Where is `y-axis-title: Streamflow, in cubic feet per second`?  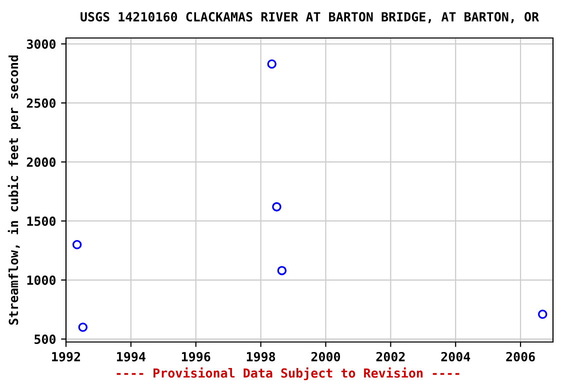 y-axis-title: Streamflow, in cubic feet per second is located at coordinates (14, 190).